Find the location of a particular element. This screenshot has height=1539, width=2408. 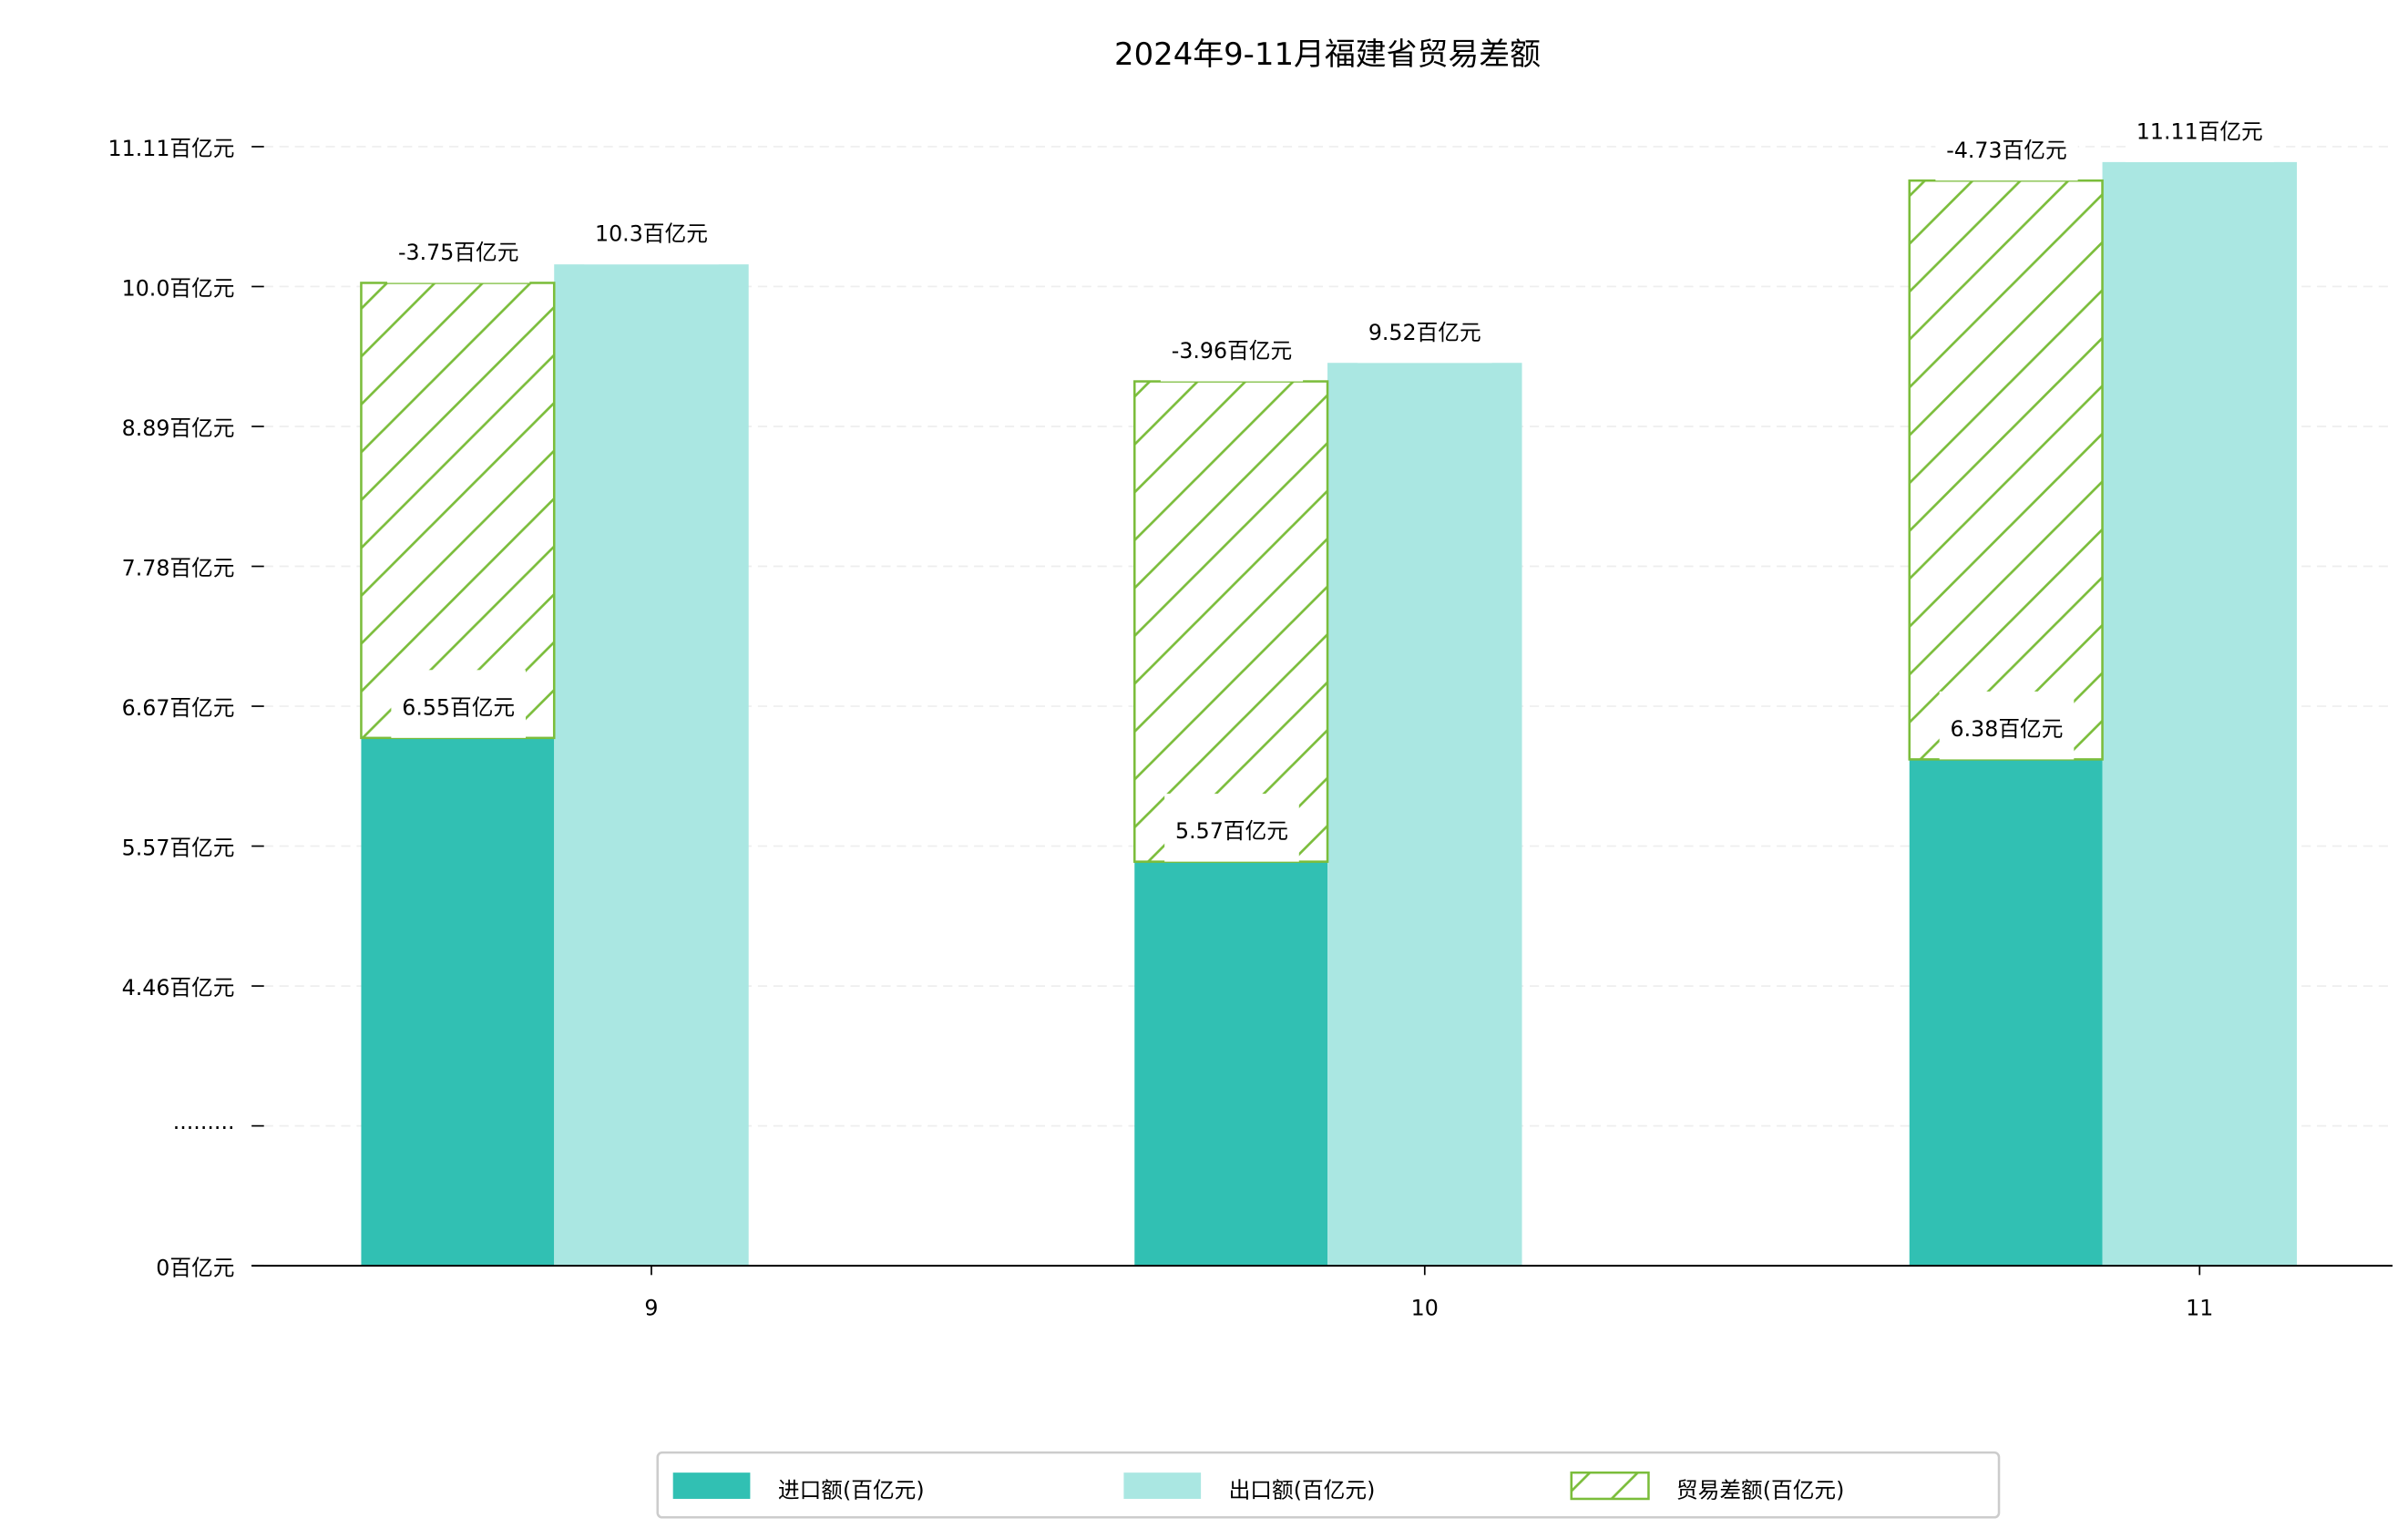

chart-title: 2024年9-11月福建省贸易差额 is located at coordinates (1327, 54).